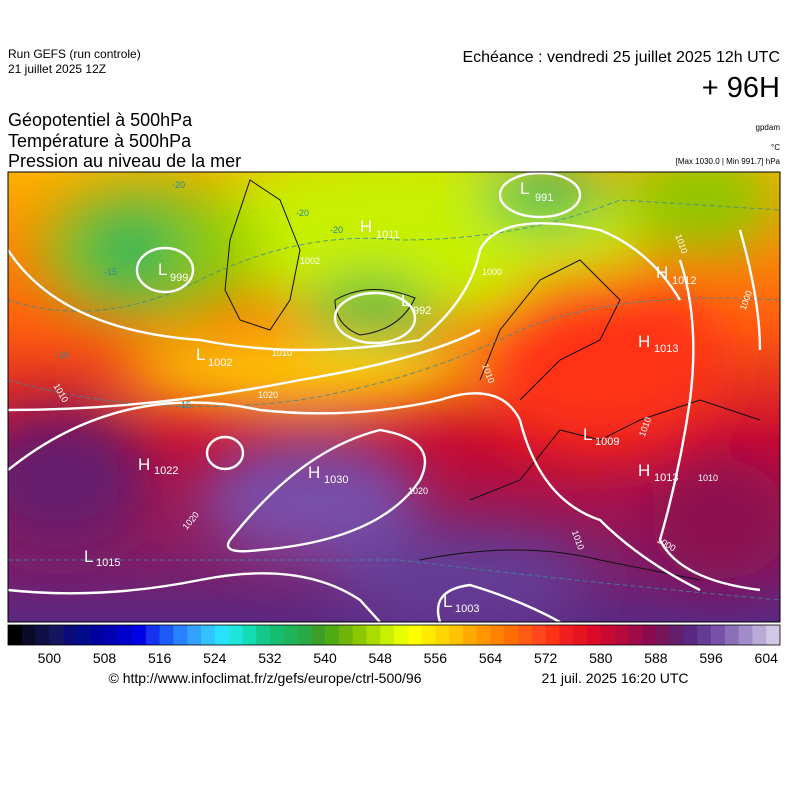 The width and height of the screenshot is (788, 789). I want to click on pressure-value: 1022, so click(166, 471).